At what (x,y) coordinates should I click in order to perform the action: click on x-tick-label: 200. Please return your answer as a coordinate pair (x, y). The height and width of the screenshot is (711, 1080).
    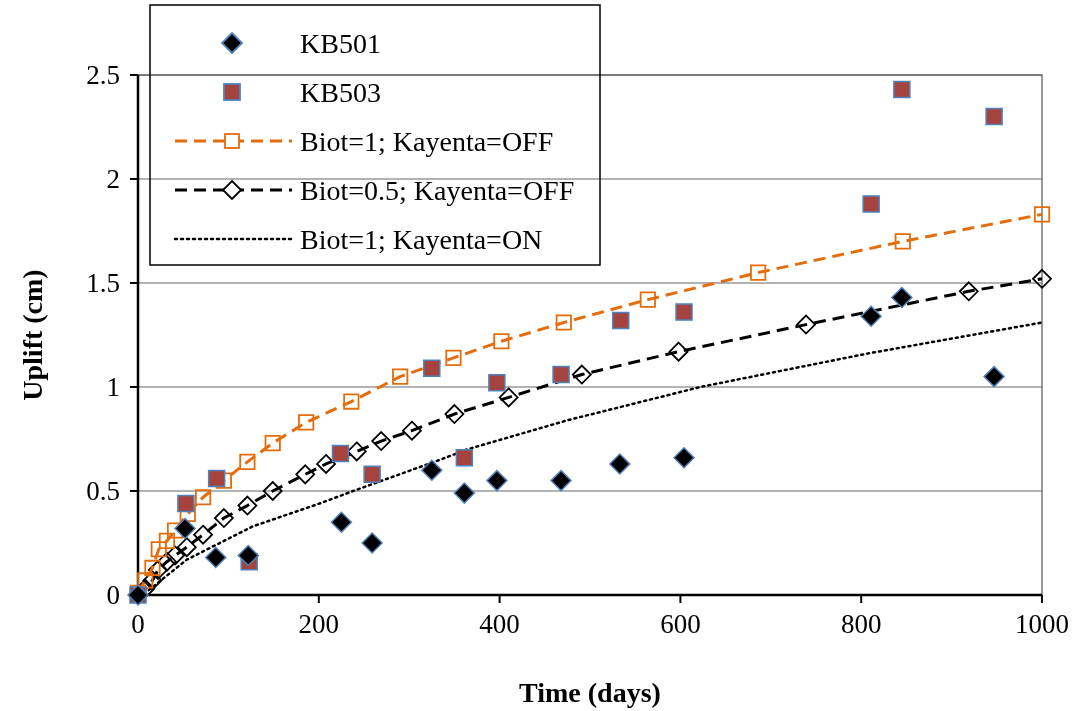
    Looking at the image, I should click on (319, 624).